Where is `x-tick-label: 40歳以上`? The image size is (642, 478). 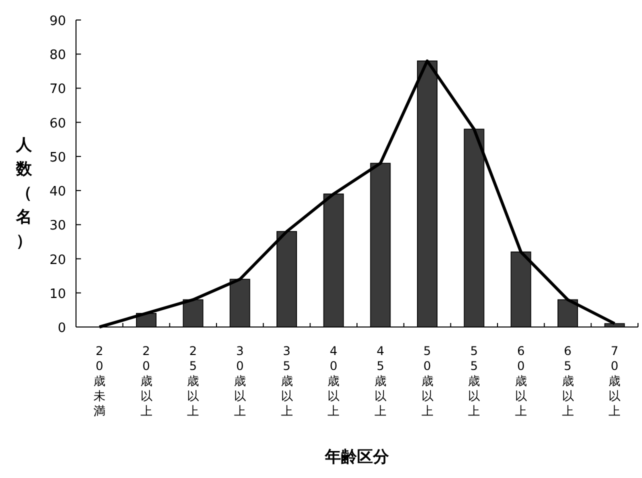
x-tick-label: 40歳以上 is located at coordinates (334, 381).